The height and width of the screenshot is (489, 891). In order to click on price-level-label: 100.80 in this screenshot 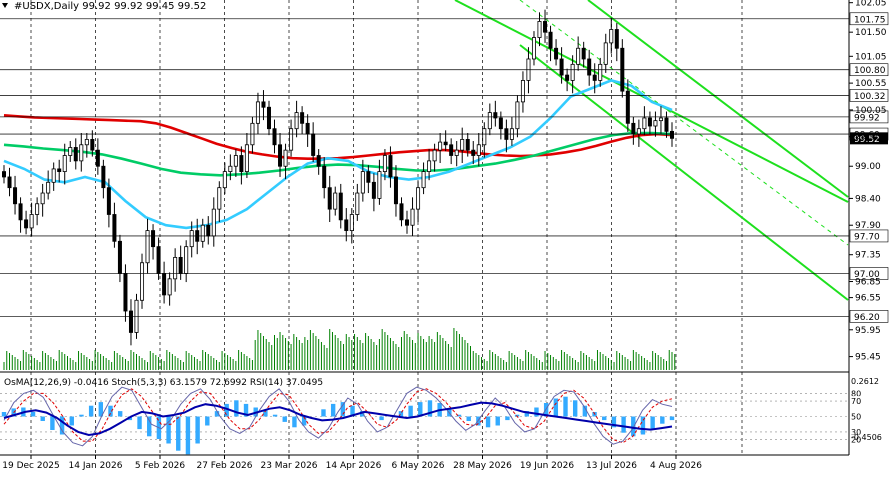, I will do `click(870, 71)`.